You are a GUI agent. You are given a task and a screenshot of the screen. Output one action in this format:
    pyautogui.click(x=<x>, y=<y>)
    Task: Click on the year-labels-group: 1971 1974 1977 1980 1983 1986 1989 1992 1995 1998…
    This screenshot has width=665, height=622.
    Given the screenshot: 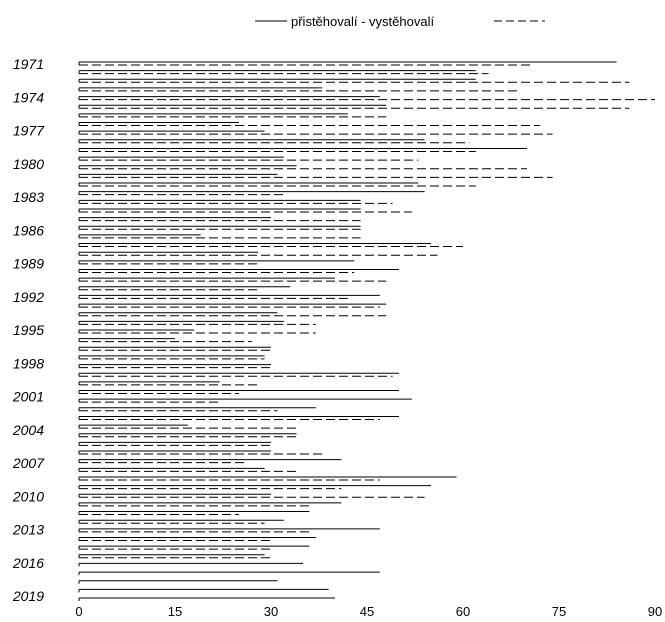 What is the action you would take?
    pyautogui.click(x=28, y=330)
    